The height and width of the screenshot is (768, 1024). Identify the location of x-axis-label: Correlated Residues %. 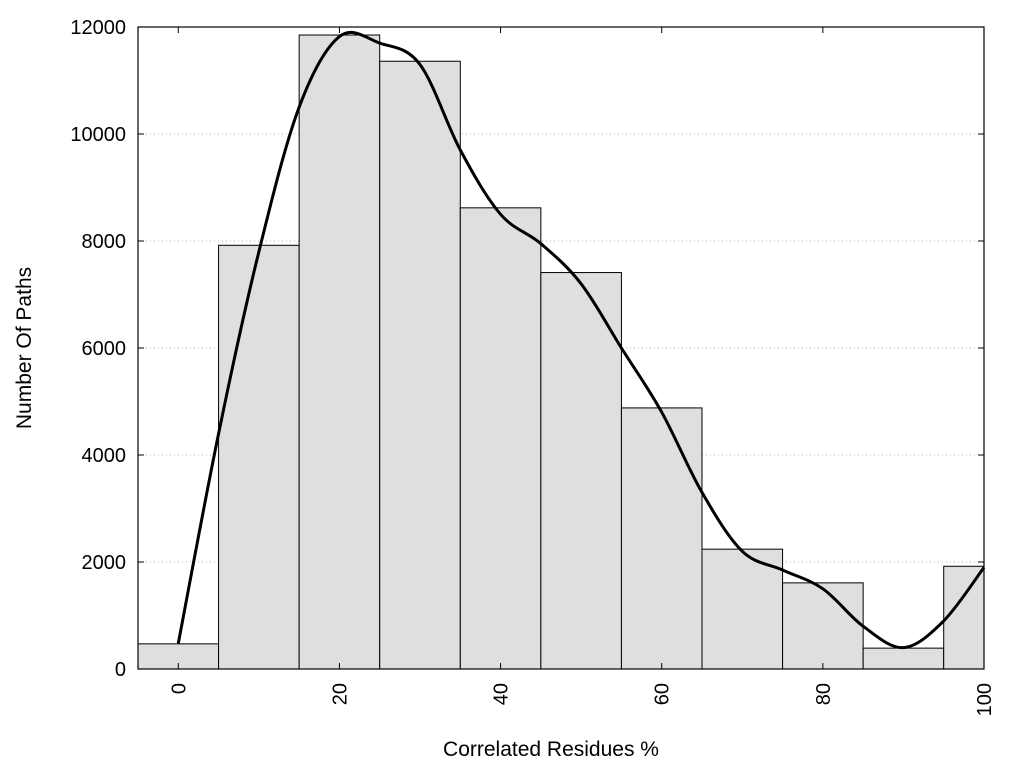
(551, 749).